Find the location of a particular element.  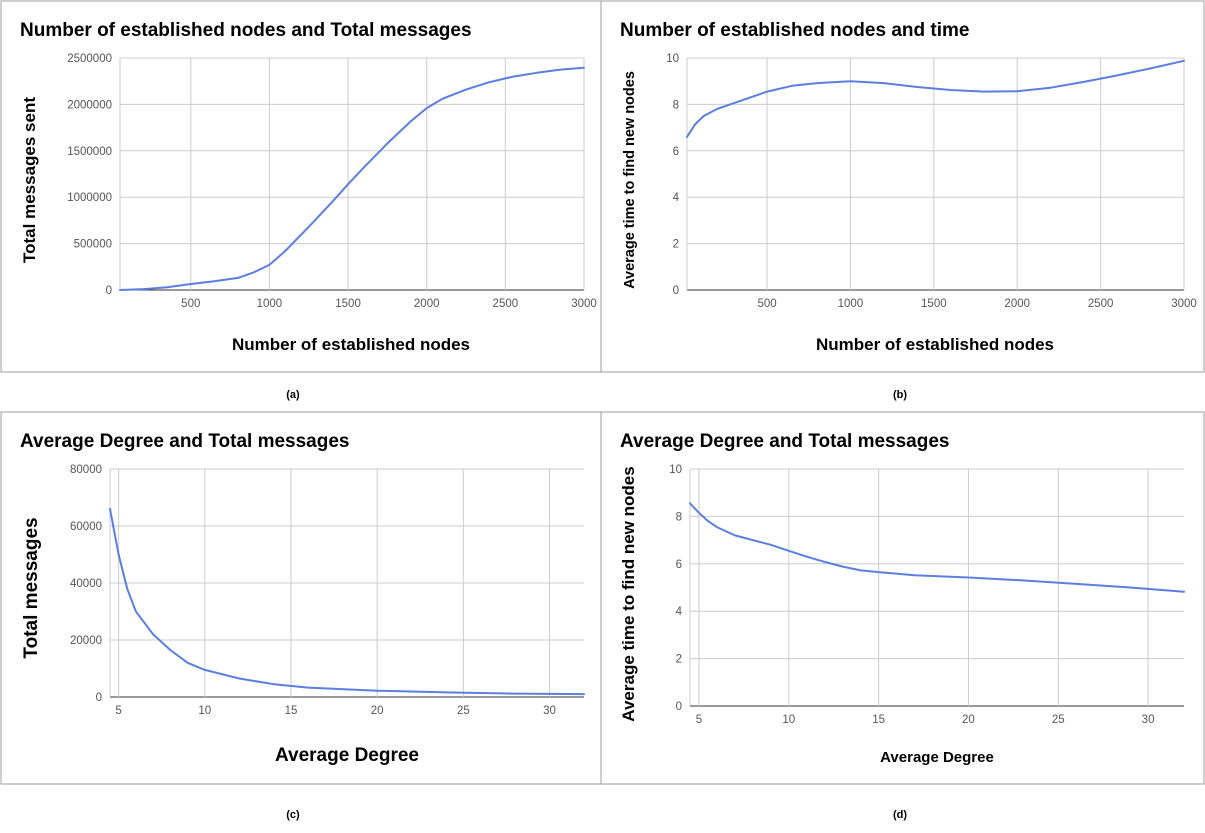

y-tick-label: 60000 is located at coordinates (86, 527).